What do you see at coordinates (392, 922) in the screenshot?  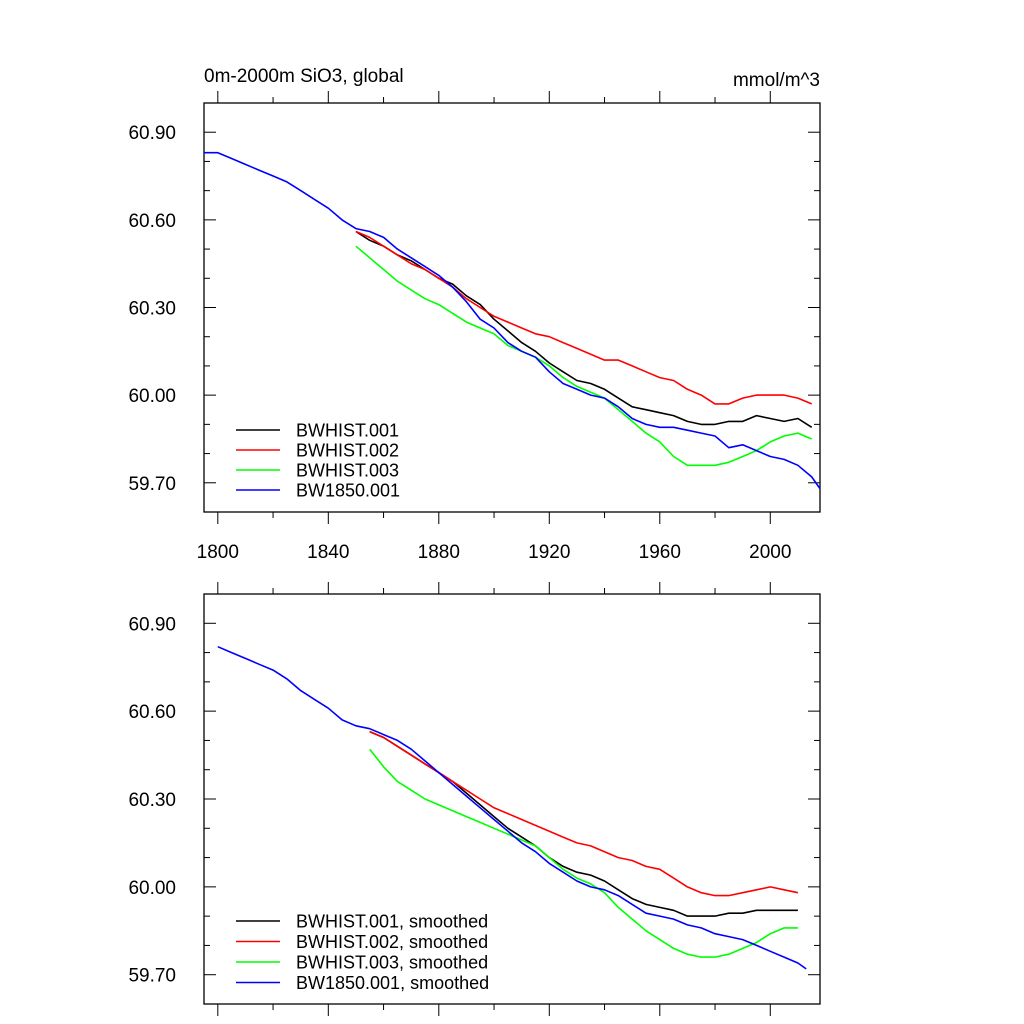 I see `legend-label: BWHIST.001, smoothed` at bounding box center [392, 922].